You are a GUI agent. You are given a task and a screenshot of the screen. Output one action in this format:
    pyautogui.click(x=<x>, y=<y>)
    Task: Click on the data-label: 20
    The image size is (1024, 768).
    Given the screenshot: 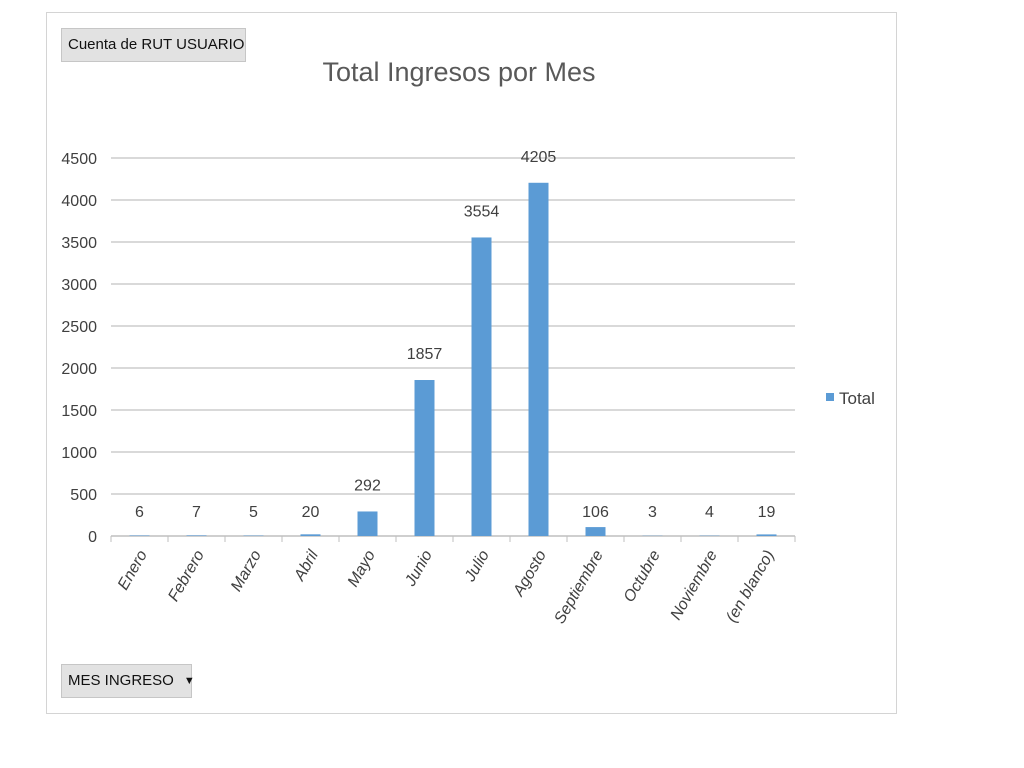 What is the action you would take?
    pyautogui.click(x=311, y=512)
    